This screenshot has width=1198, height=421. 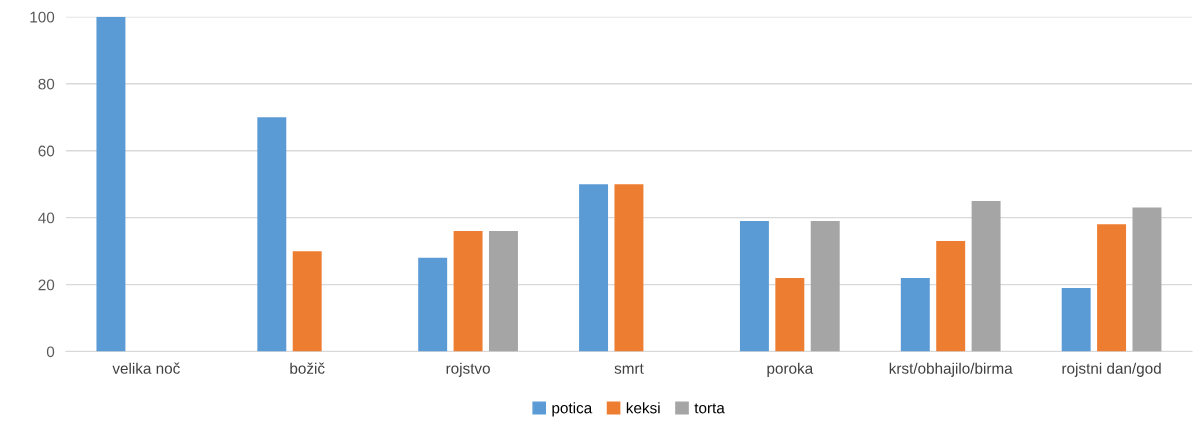 What do you see at coordinates (146, 368) in the screenshot?
I see `x-tick-label: velika noč` at bounding box center [146, 368].